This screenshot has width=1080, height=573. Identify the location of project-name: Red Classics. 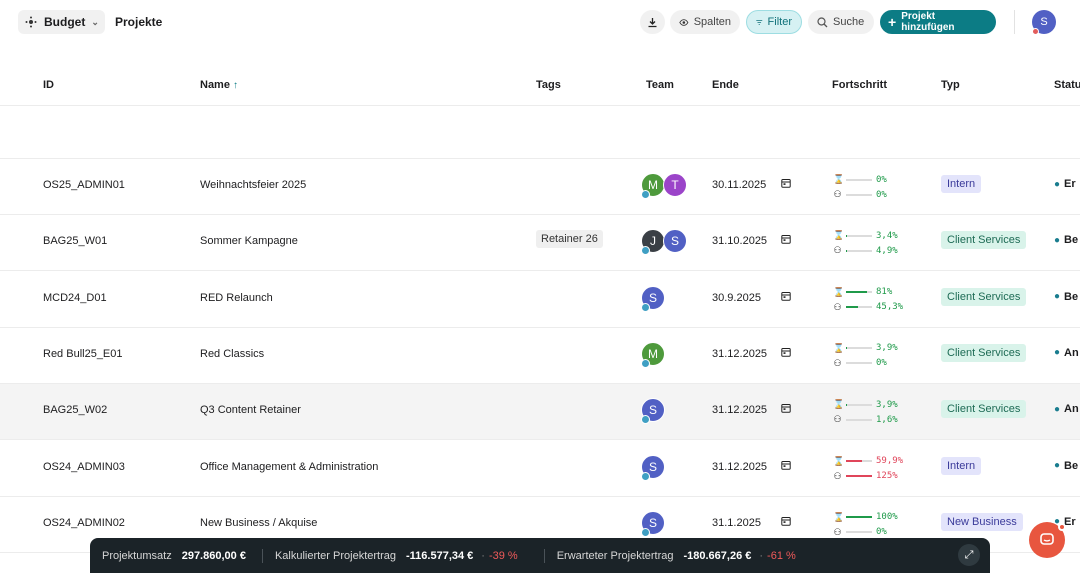
(232, 353).